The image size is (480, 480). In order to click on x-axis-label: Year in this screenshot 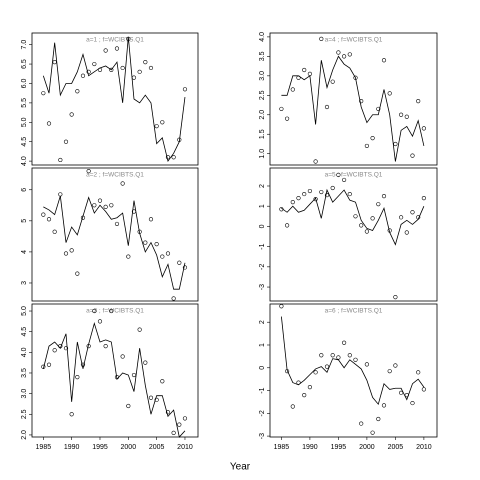, I will do `click(240, 467)`.